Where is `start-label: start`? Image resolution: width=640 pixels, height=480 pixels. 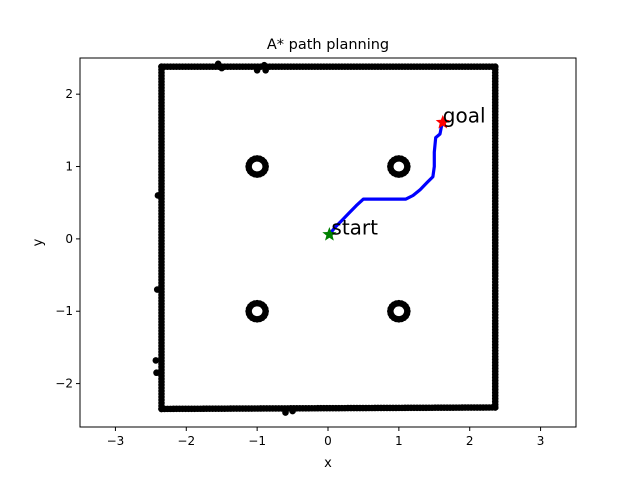 start-label: start is located at coordinates (354, 228).